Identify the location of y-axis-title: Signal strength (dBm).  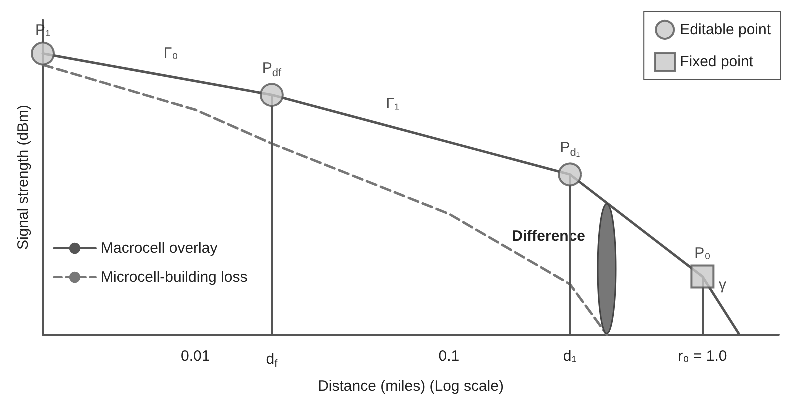
(23, 177).